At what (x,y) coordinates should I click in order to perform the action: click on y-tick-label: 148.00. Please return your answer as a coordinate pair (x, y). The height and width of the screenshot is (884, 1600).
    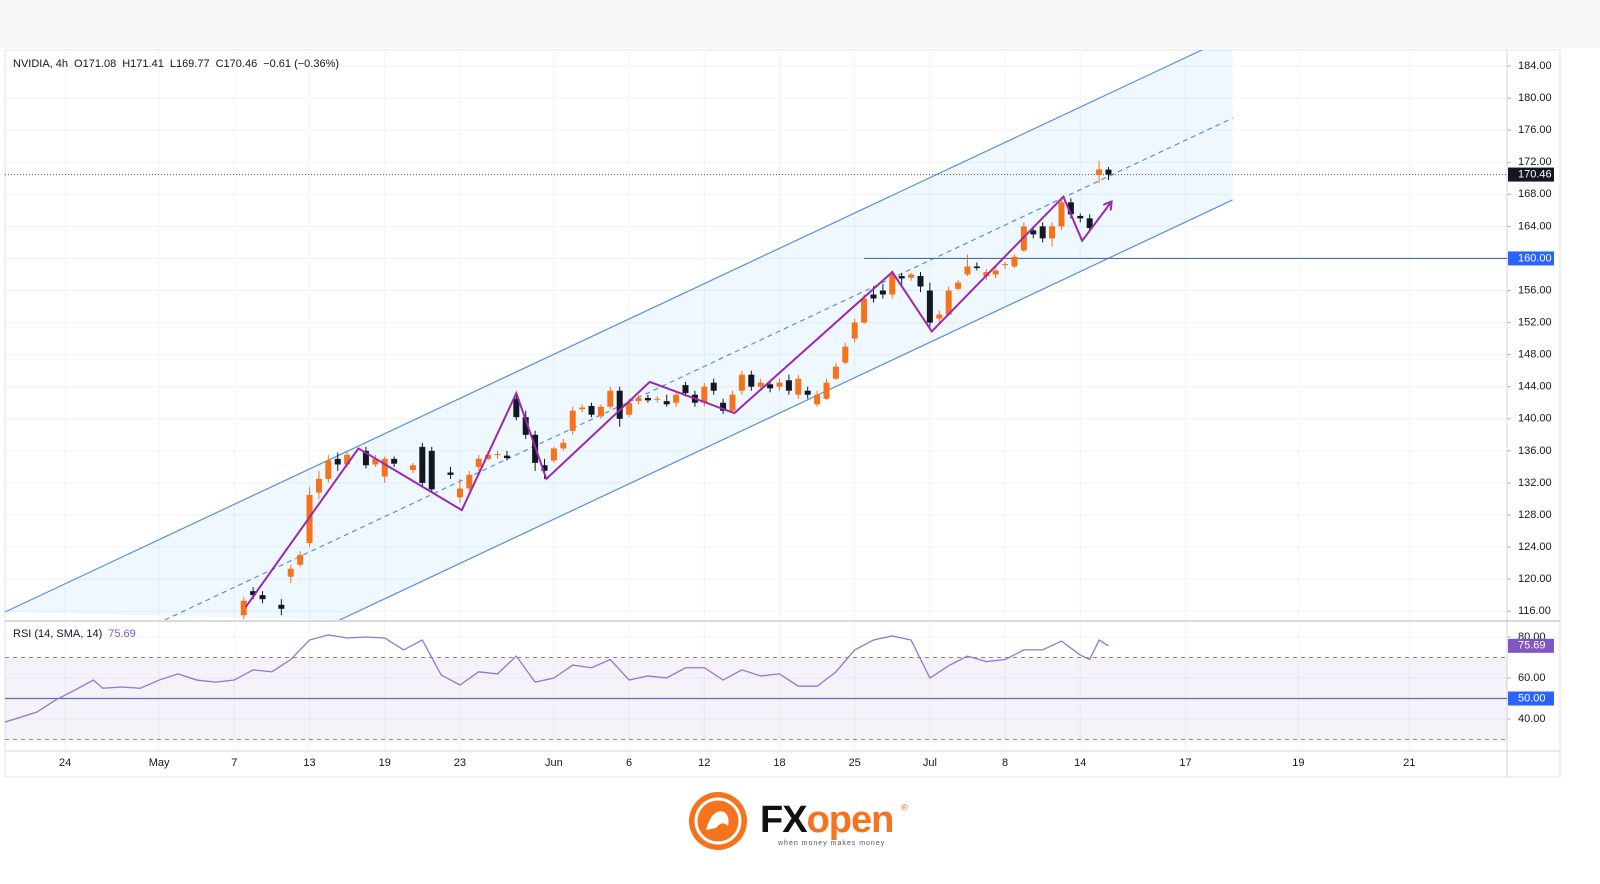
    Looking at the image, I should click on (1535, 355).